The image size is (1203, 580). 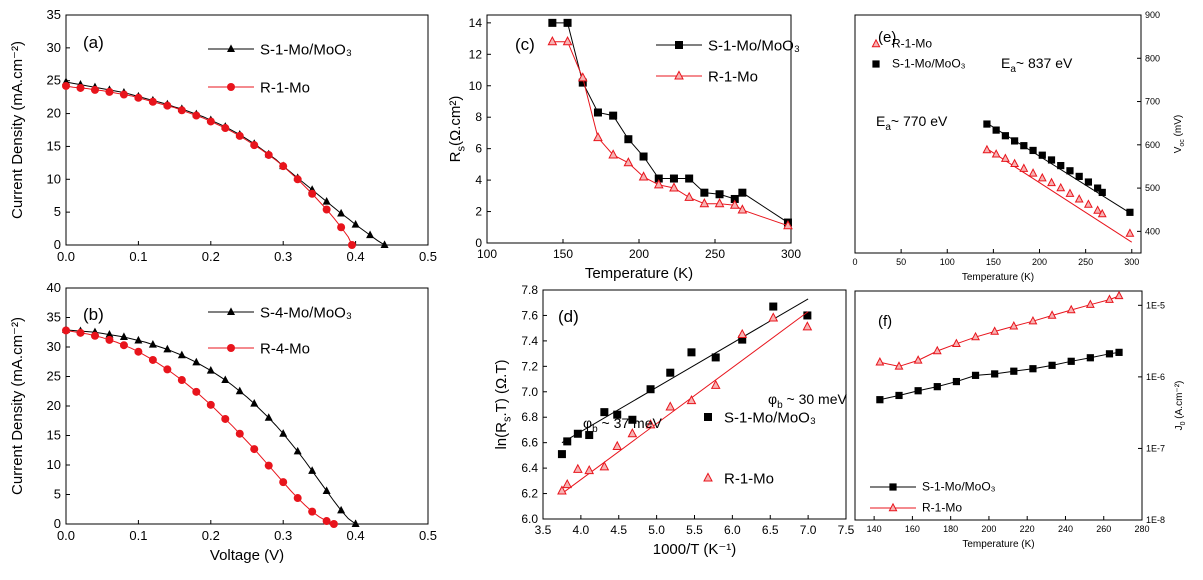 What do you see at coordinates (1152, 145) in the screenshot?
I see `y-tick-label: 600` at bounding box center [1152, 145].